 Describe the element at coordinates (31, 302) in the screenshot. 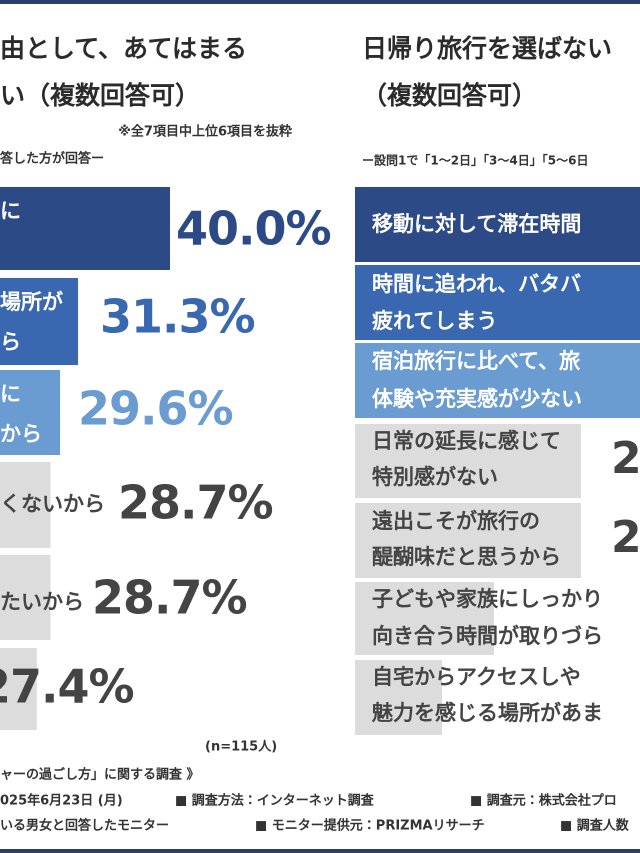

I see `category-label: 場所が` at that location.